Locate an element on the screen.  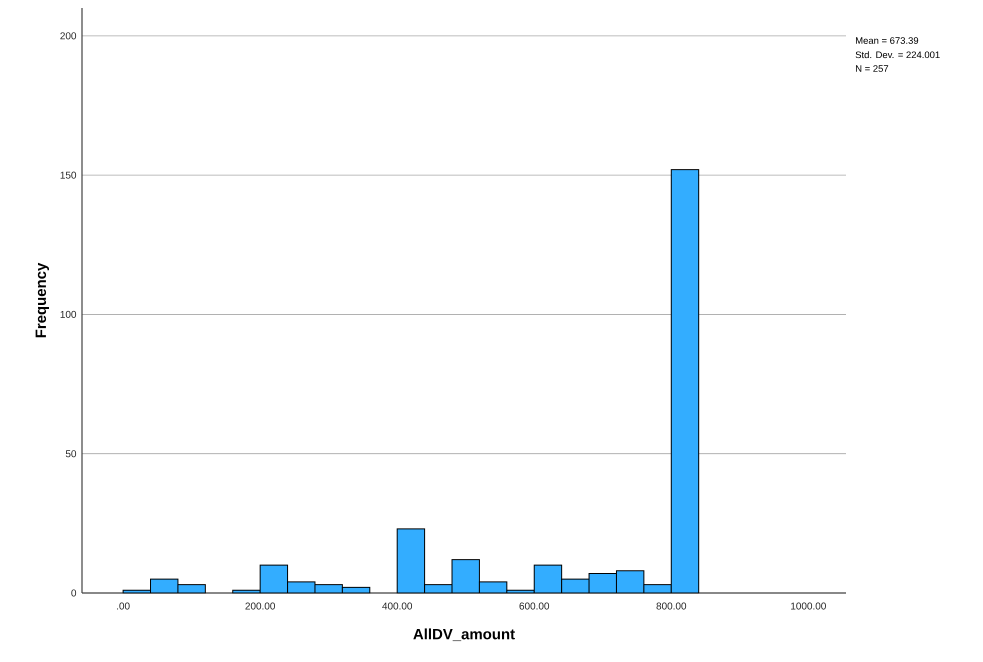
text: Mean = 673.39 is located at coordinates (887, 40).